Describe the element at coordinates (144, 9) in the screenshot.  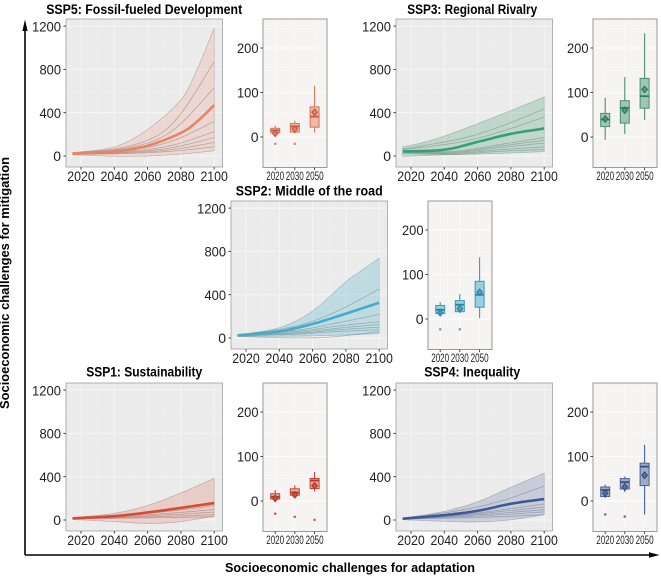
I see `svg-text:SSP5: Fossil-fueled Developmen: SSP5: Fossil-fueled Development` at that location.